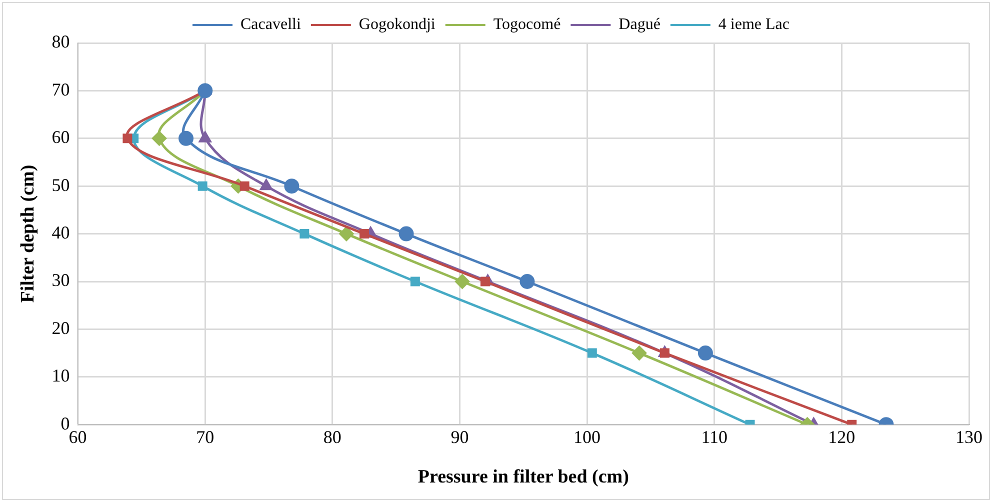 The image size is (992, 502). I want to click on legend-label: Dagué, so click(639, 25).